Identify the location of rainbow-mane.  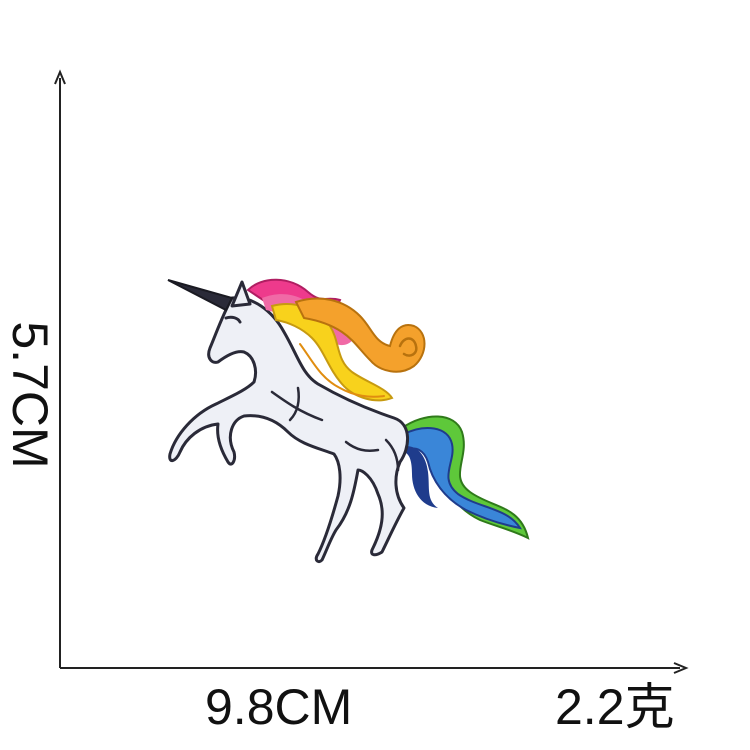
(336, 340).